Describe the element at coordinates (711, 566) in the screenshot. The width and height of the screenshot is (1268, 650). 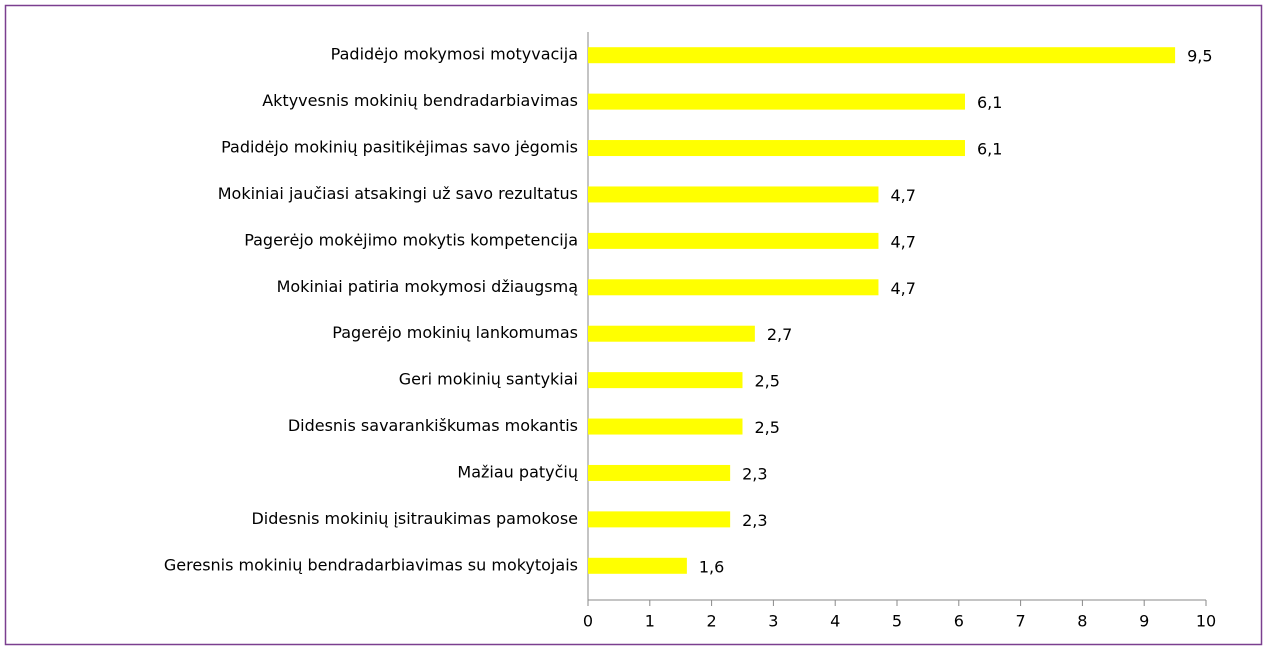
I see `value-label: 1,6` at that location.